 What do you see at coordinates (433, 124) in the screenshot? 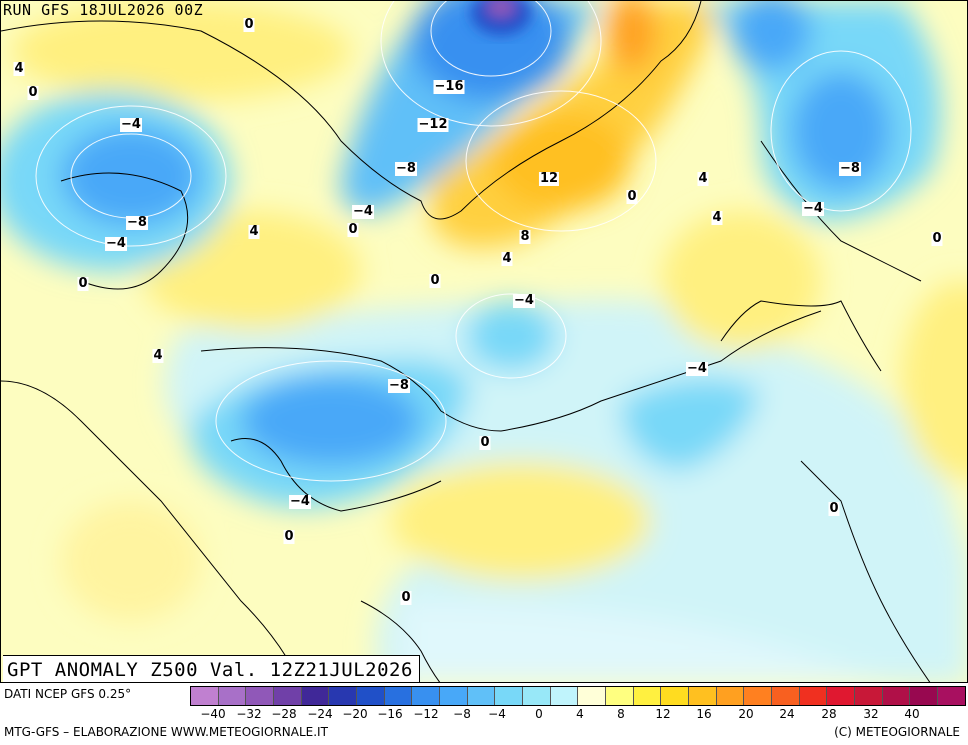
I see `contour-label: −12` at bounding box center [433, 124].